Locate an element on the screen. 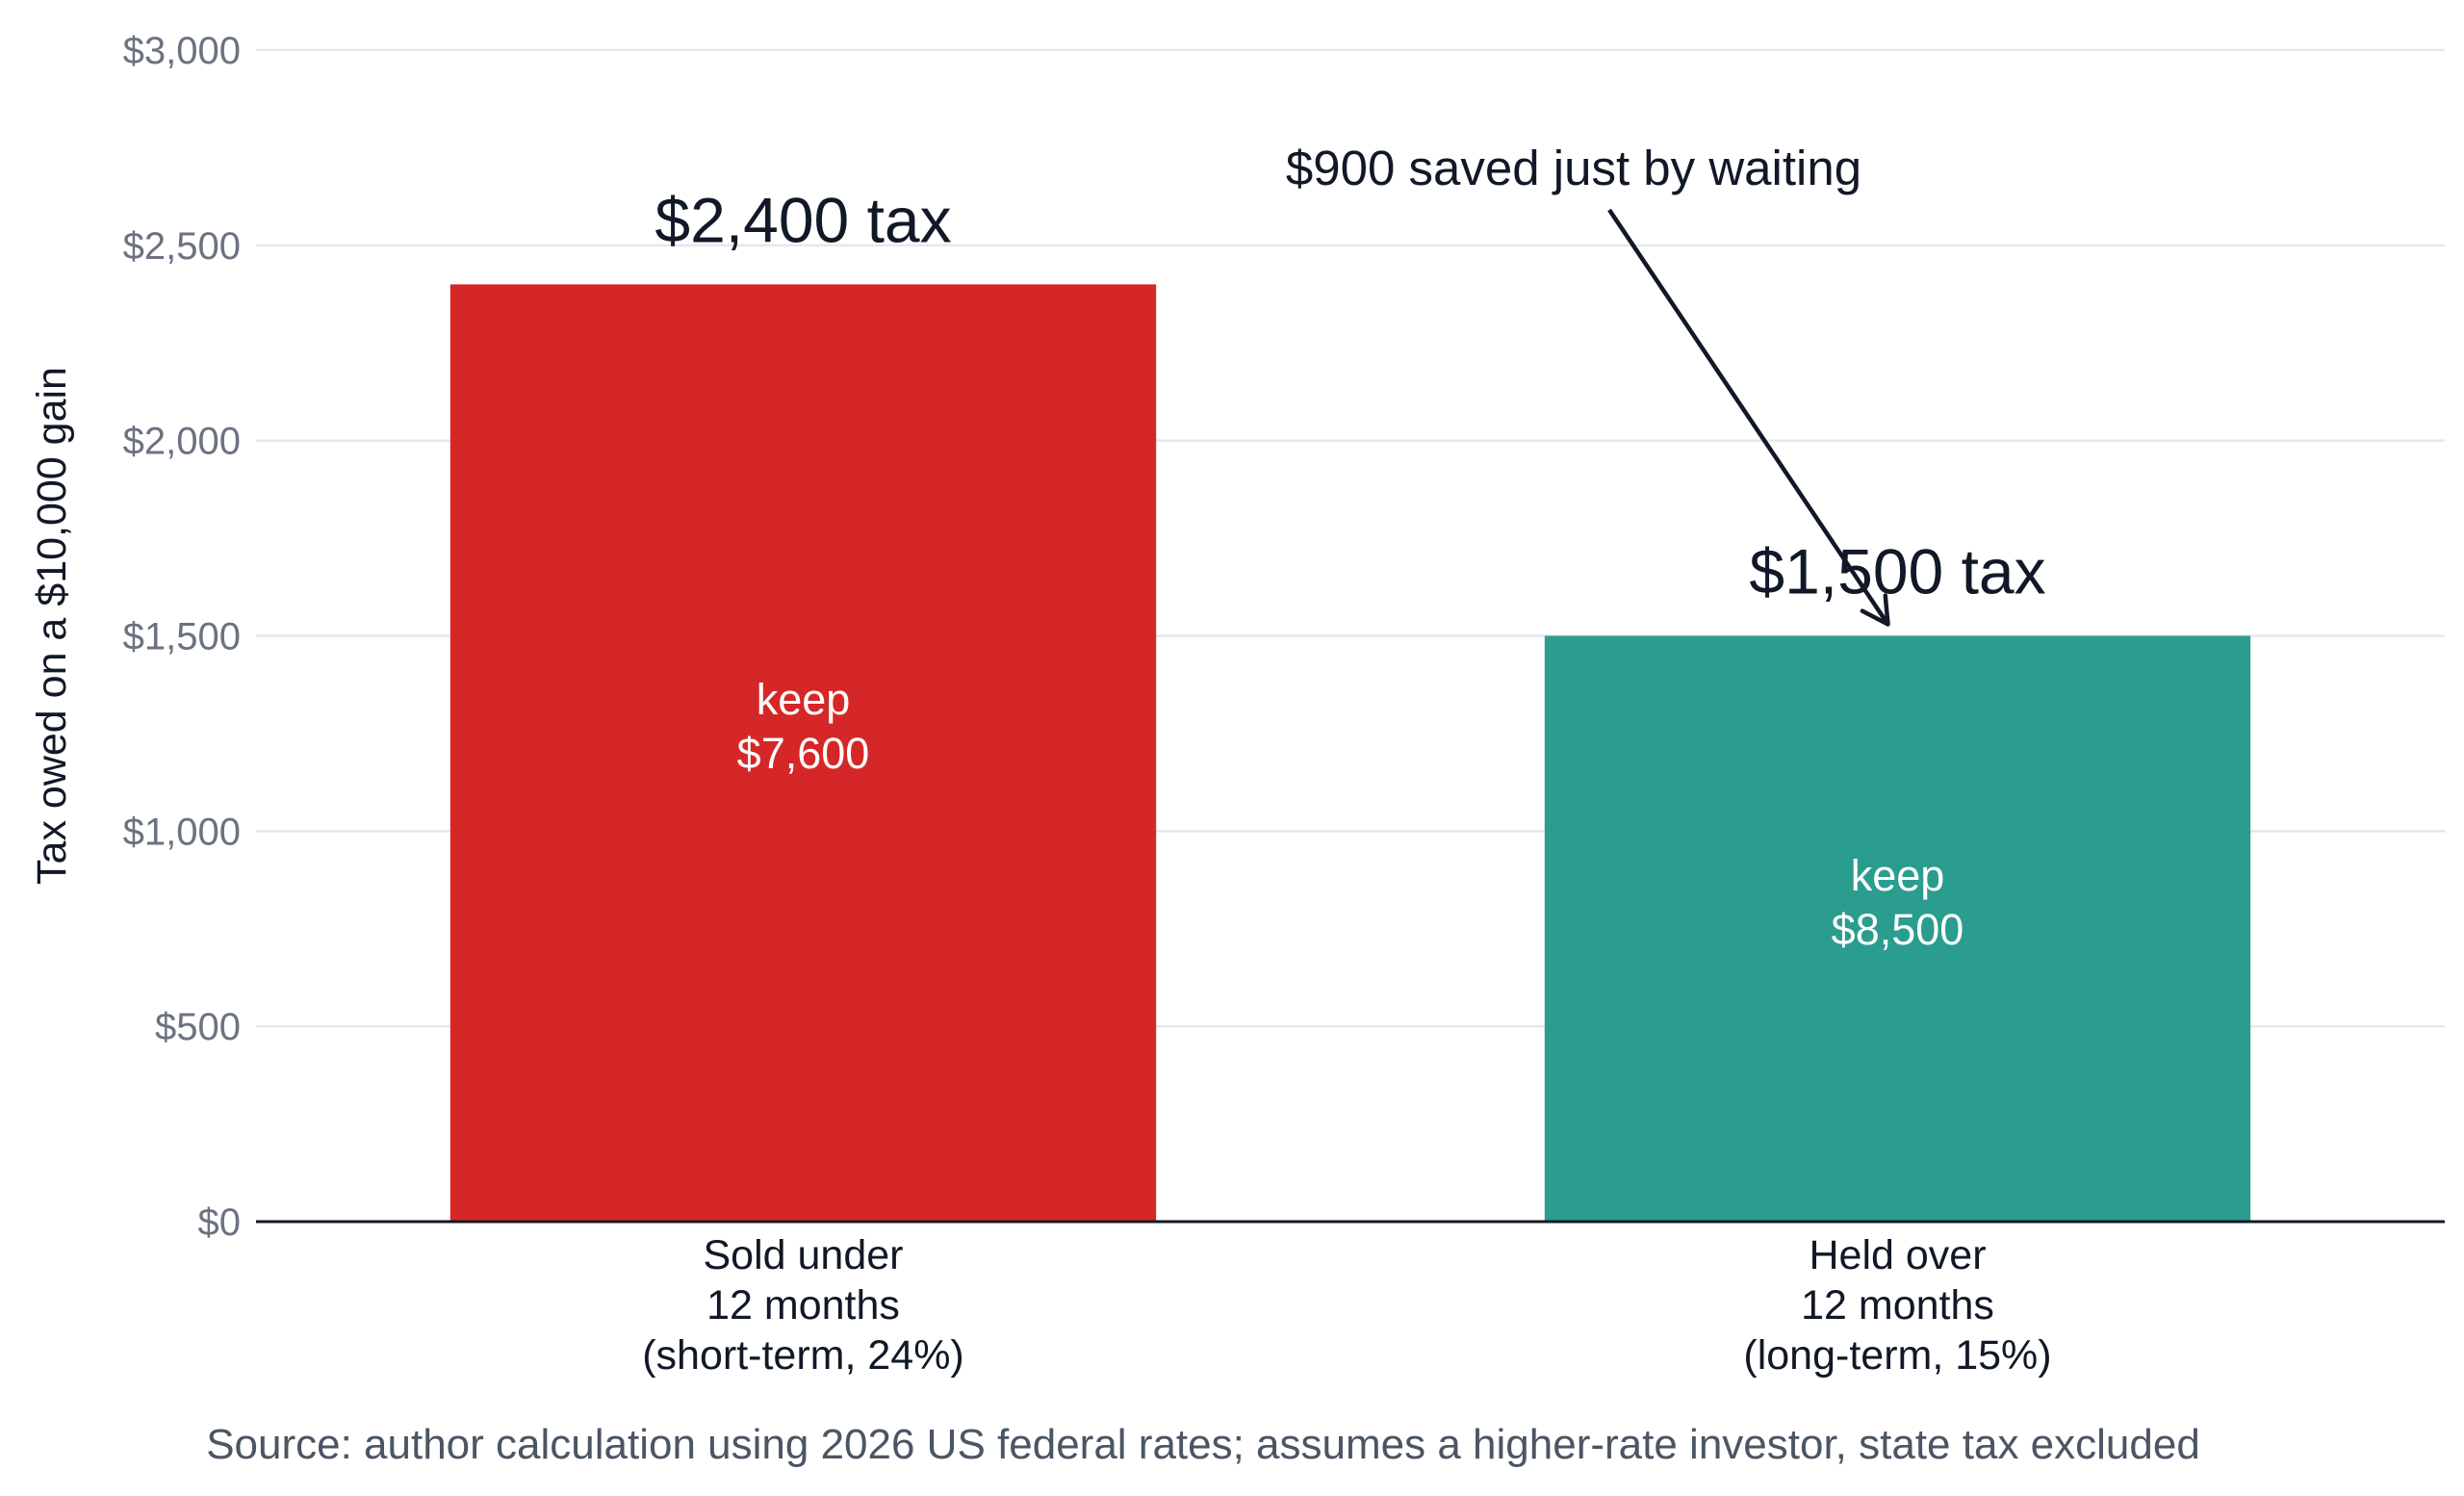  y-axis-ticks: $0 $500 $1,000 $1,500 $2,000 $2,500 $3,000 is located at coordinates (182, 637).